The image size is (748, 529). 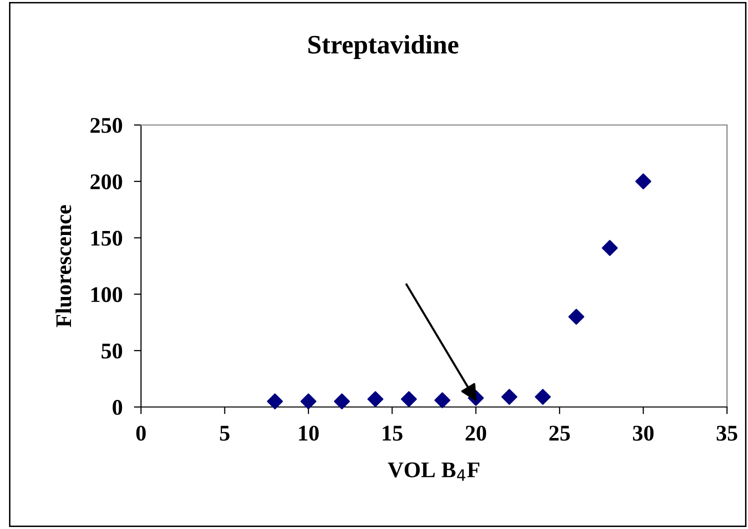 What do you see at coordinates (112, 351) in the screenshot?
I see `y-tick-label: 50` at bounding box center [112, 351].